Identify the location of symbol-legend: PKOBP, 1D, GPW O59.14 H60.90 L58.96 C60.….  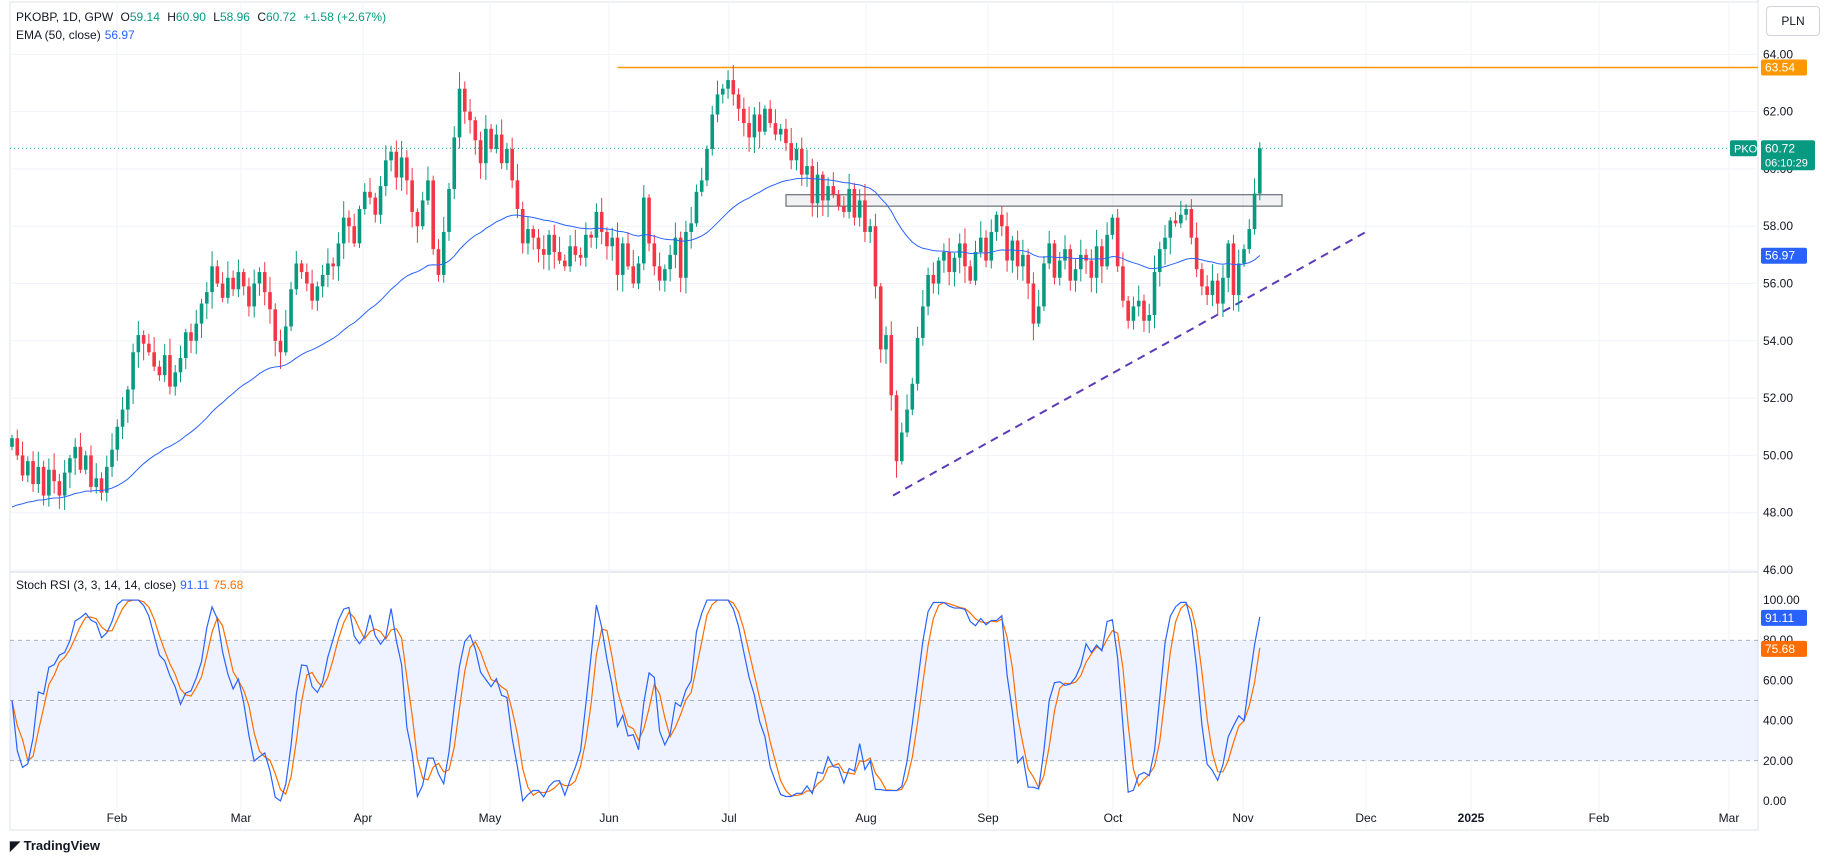
(203, 17).